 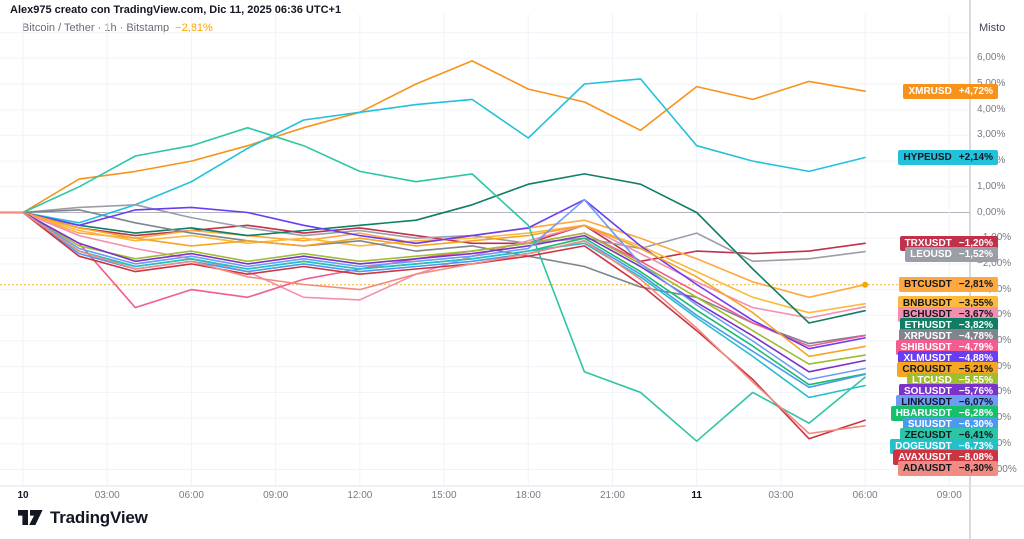 I want to click on price-tick-label: 0,00%, so click(x=991, y=212).